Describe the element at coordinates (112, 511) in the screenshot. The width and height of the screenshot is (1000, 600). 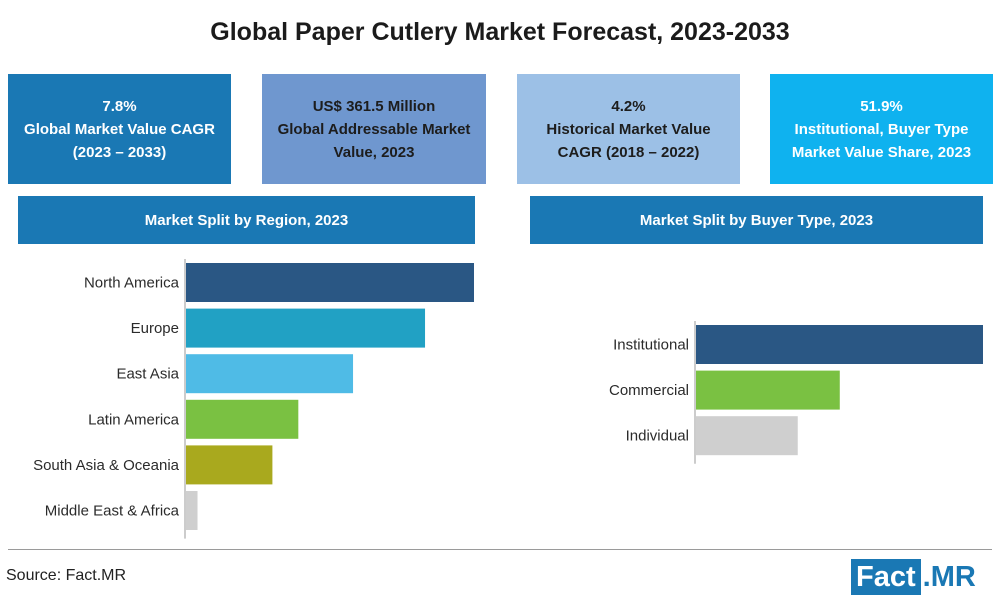
I see `region-label-middle-east-africa: Middle East & Africa` at that location.